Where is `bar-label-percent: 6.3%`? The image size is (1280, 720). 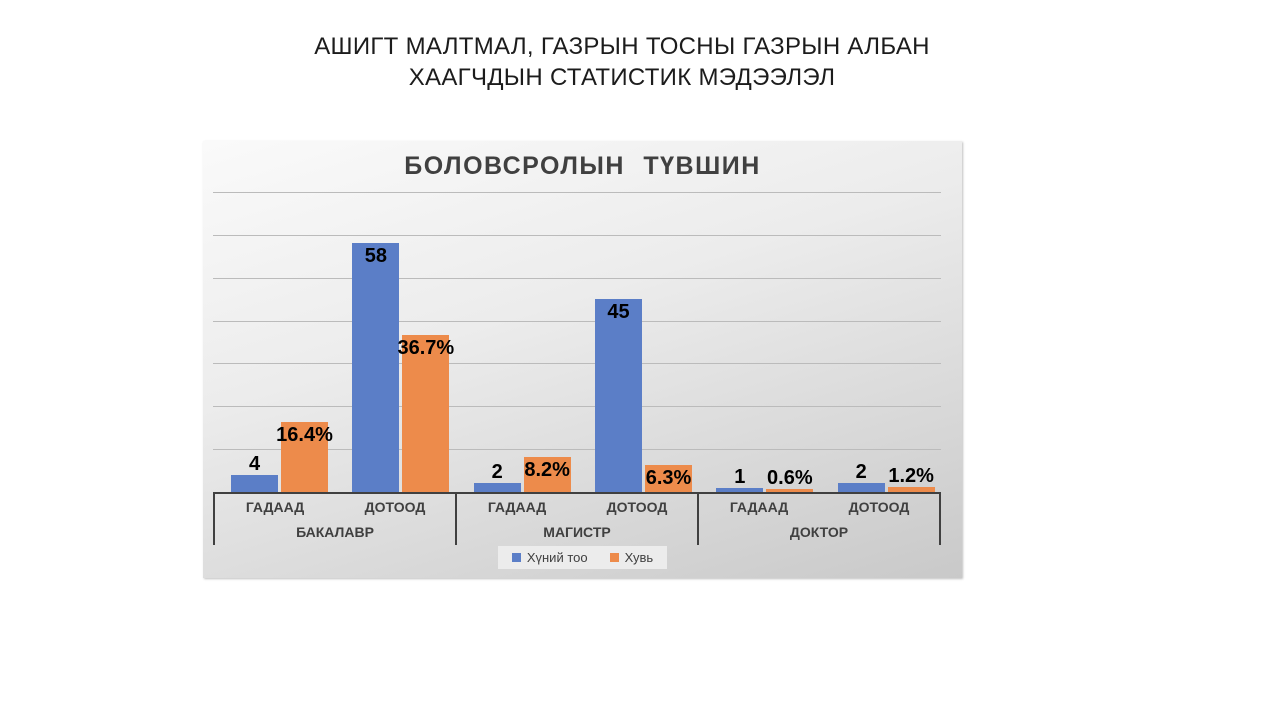 bar-label-percent: 6.3% is located at coordinates (668, 478).